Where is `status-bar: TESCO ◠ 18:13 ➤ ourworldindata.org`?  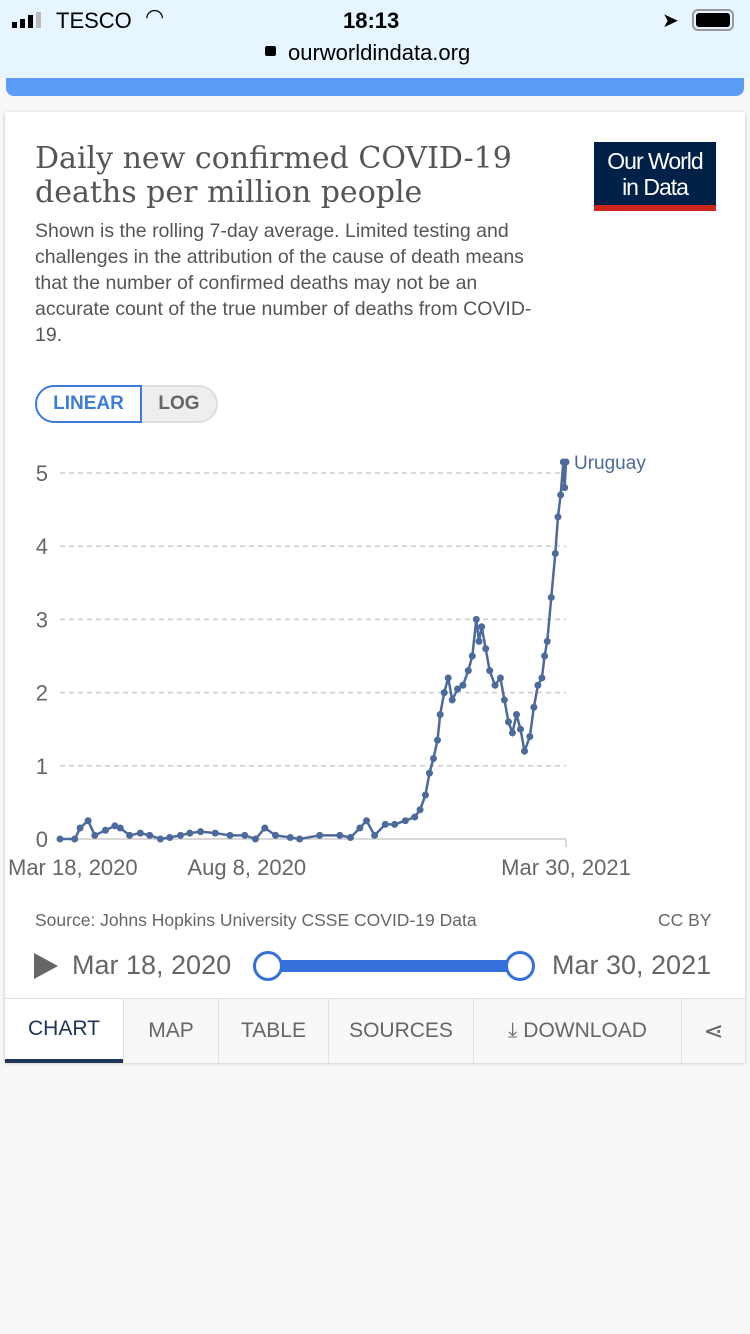
status-bar: TESCO ◠ 18:13 ➤ ourworldindata.org is located at coordinates (375, 39).